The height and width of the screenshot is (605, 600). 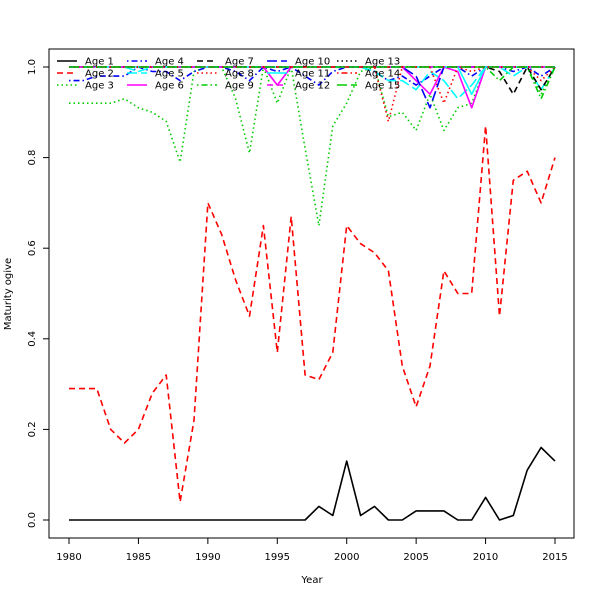 I want to click on legend-label: Age 1, so click(x=99, y=62).